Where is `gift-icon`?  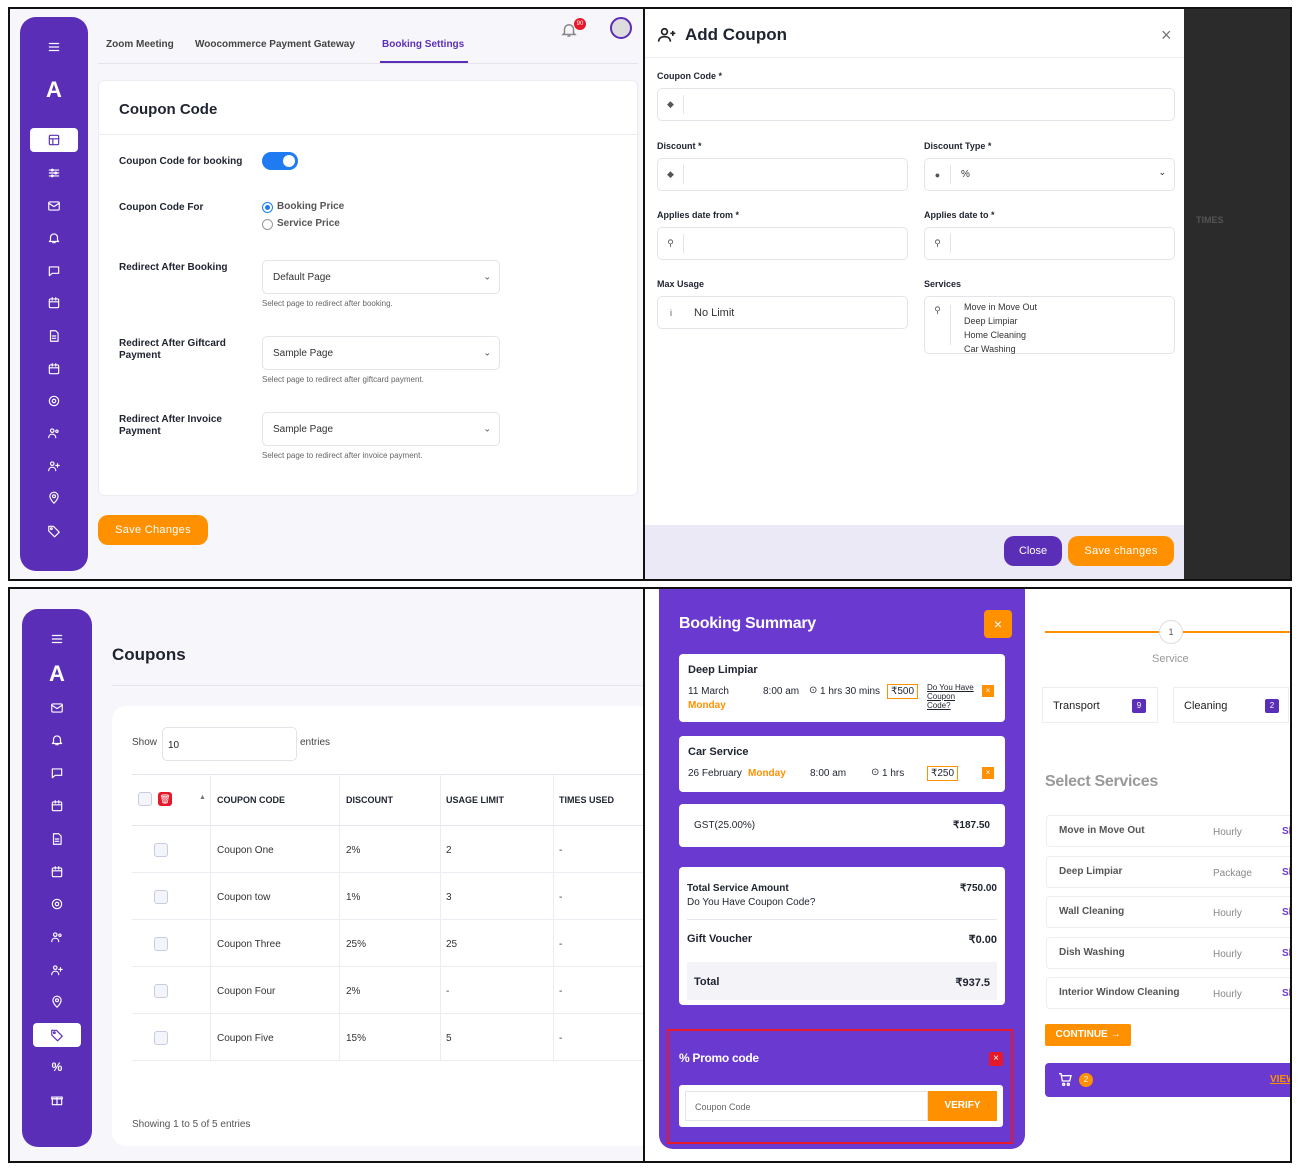 gift-icon is located at coordinates (57, 1100).